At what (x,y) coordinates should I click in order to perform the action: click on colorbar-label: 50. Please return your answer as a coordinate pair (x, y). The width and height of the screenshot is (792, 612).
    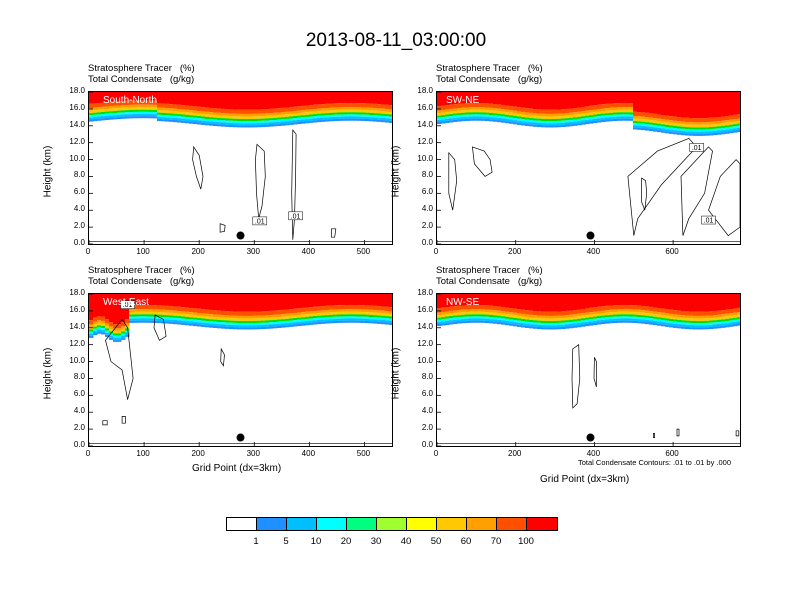
    Looking at the image, I should click on (436, 541).